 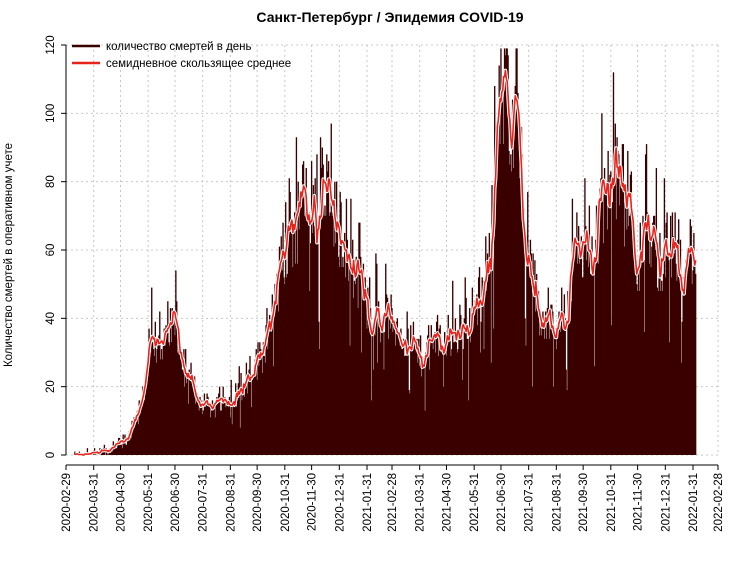 I want to click on x-tick-label: 2021-03-31, so click(x=421, y=502).